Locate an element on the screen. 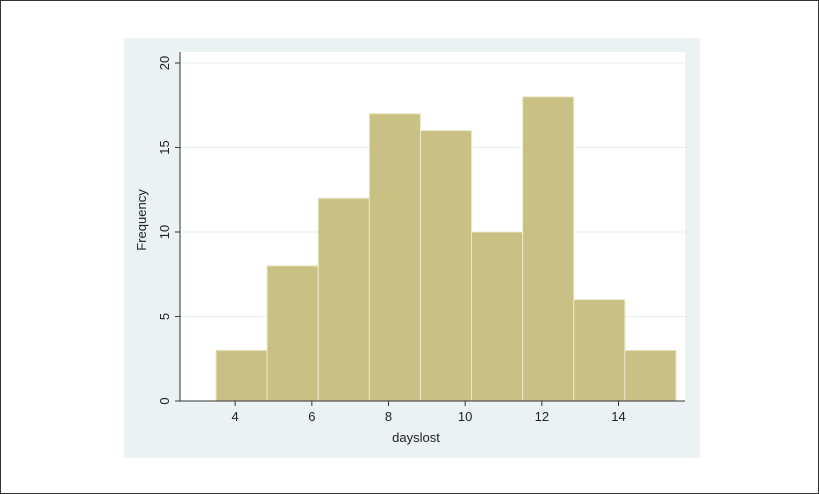 Image resolution: width=819 pixels, height=494 pixels. x-tick-label: 12 is located at coordinates (542, 416).